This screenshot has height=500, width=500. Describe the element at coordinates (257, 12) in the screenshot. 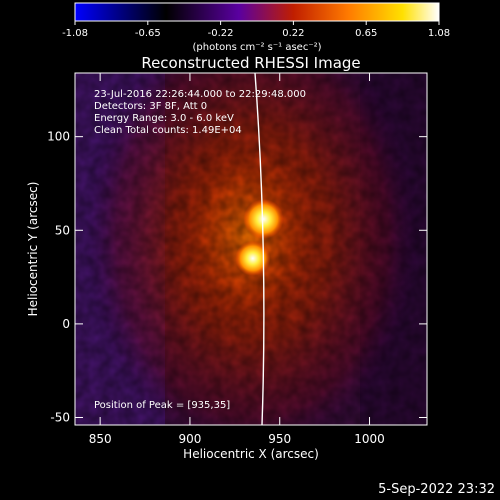

I see `colorbar-strip` at that location.